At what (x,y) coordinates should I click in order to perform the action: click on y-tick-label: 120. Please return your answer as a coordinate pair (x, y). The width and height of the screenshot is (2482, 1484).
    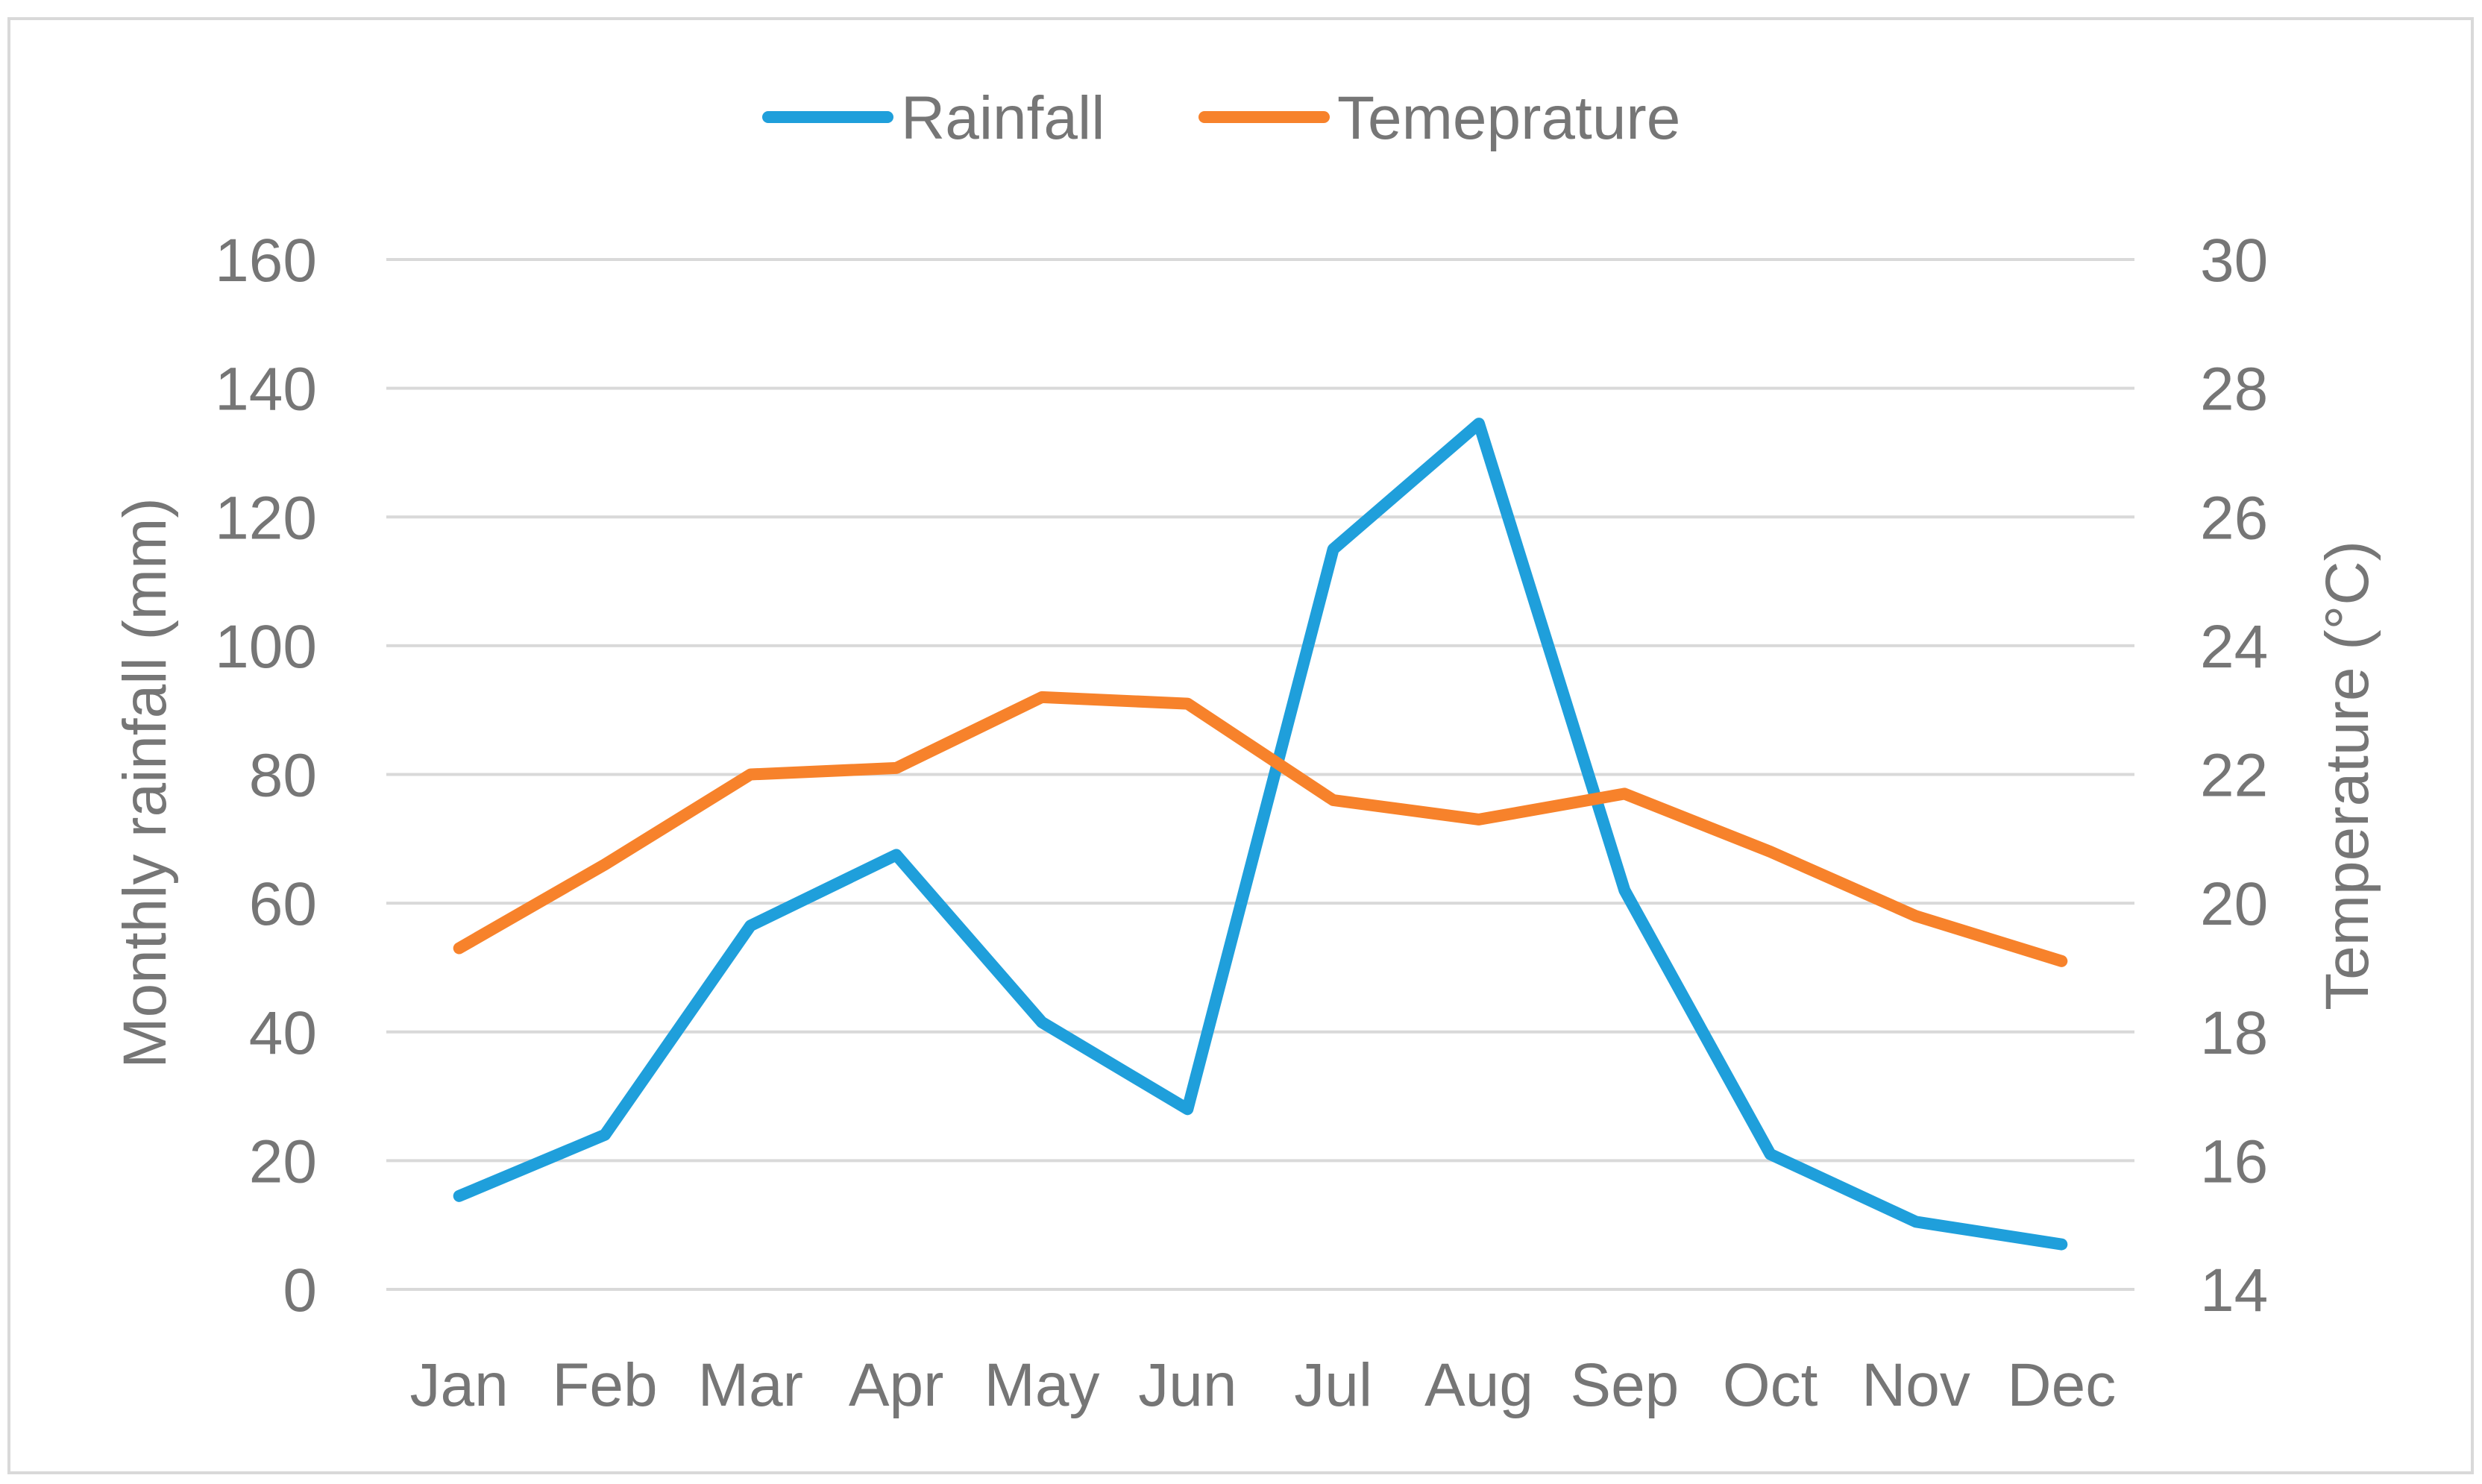
    Looking at the image, I should click on (266, 518).